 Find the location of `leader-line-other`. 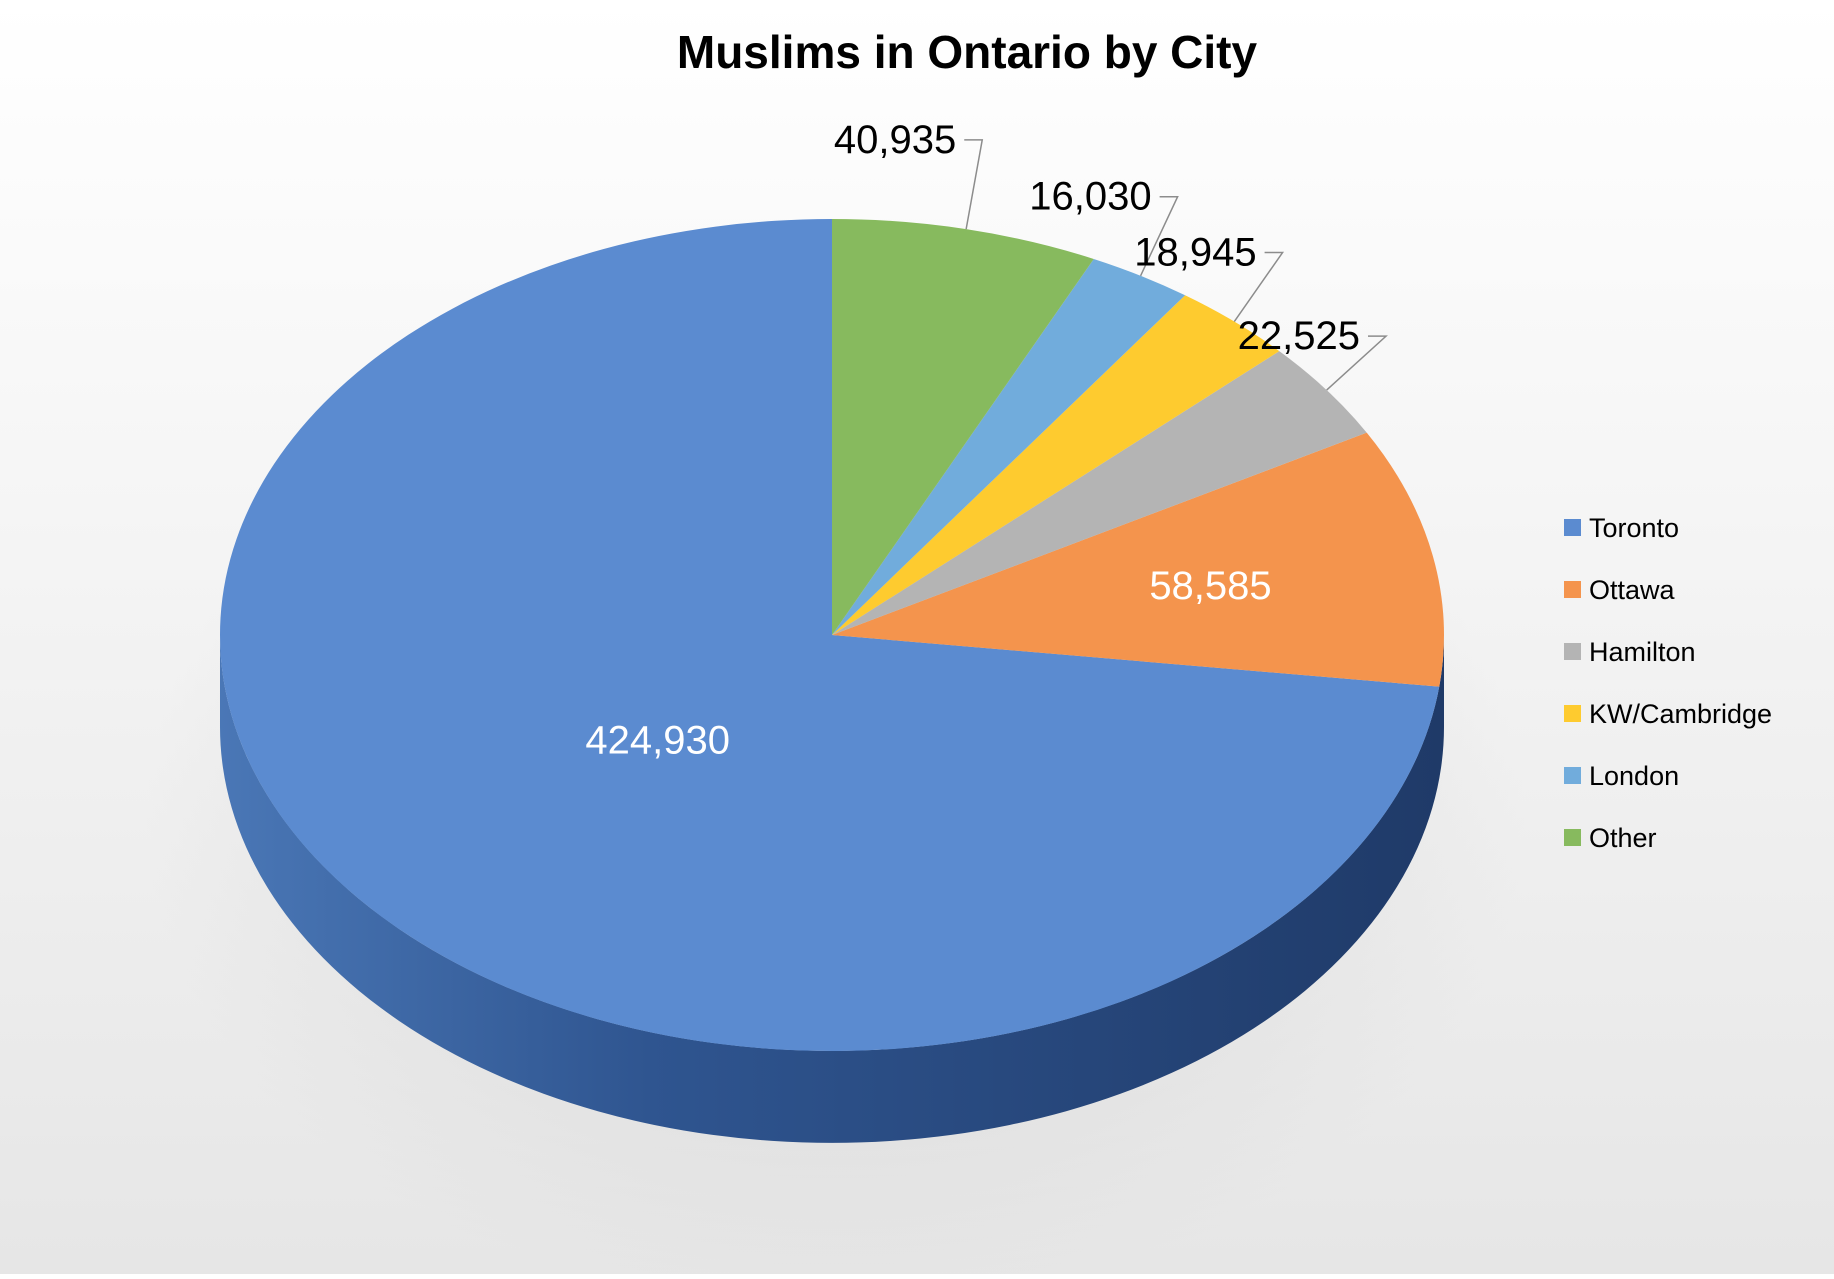

leader-line-other is located at coordinates (974, 184).